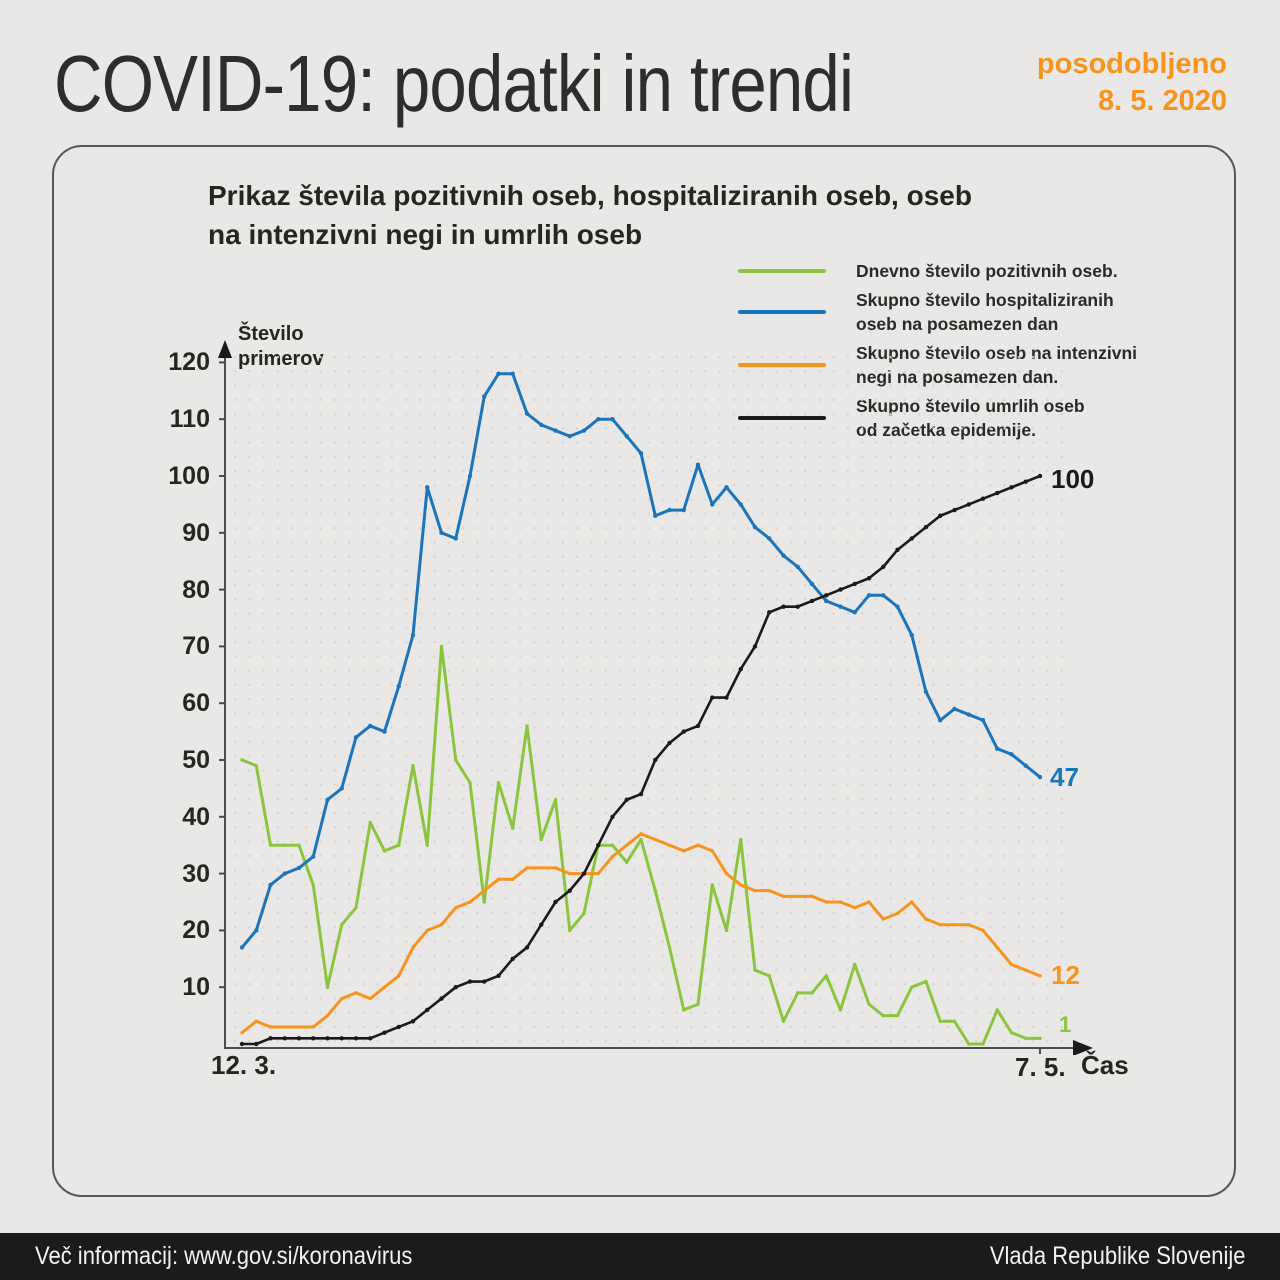 Image resolution: width=1280 pixels, height=1280 pixels. What do you see at coordinates (189, 476) in the screenshot?
I see `y-tick-label: 100` at bounding box center [189, 476].